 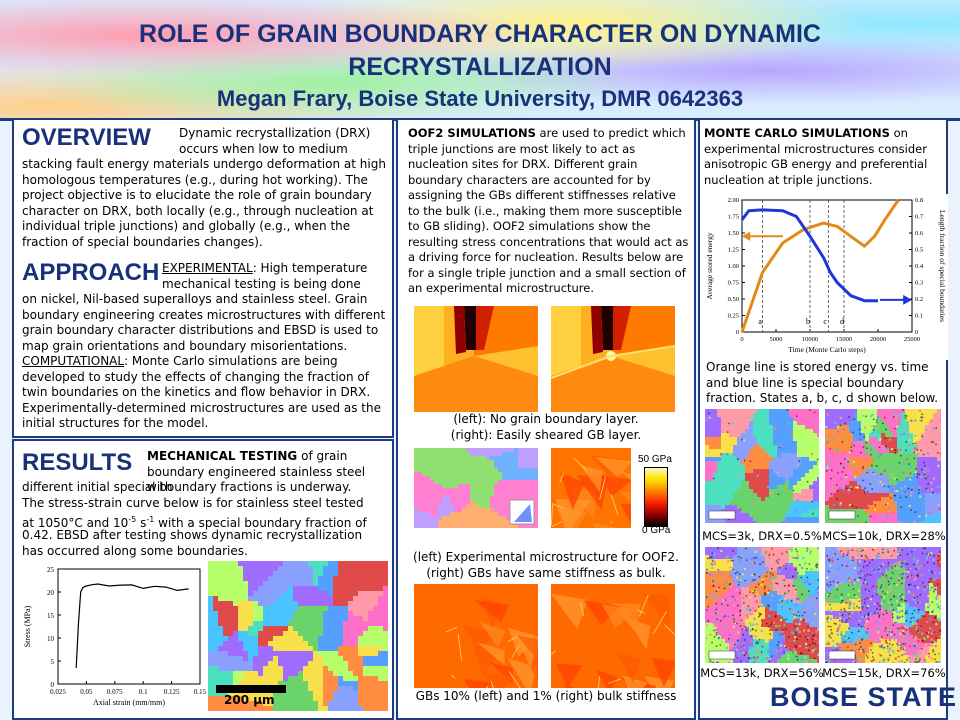 What do you see at coordinates (907, 299) in the screenshot?
I see `boundary-arrowhead` at bounding box center [907, 299].